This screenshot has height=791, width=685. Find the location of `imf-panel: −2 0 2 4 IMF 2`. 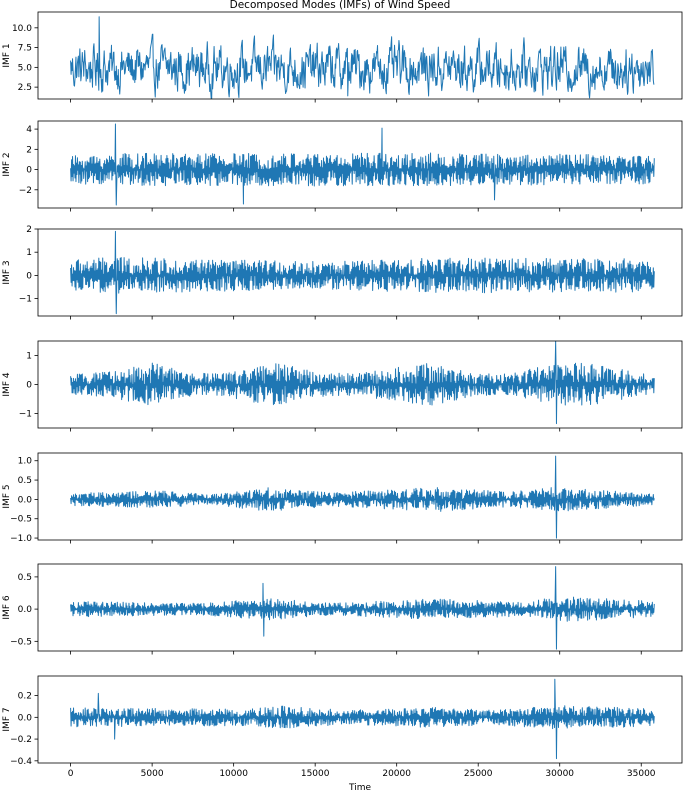

imf-panel: −2 0 2 4 IMF 2 is located at coordinates (342, 166).